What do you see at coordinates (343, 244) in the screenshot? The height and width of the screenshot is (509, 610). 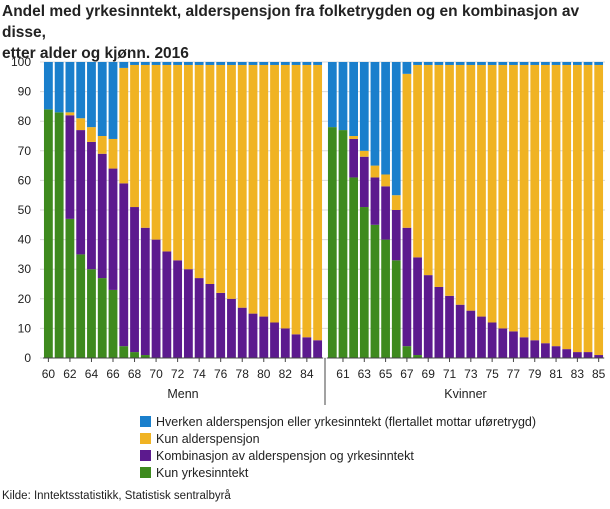 I see `bar-kvinner-61-income-only` at bounding box center [343, 244].